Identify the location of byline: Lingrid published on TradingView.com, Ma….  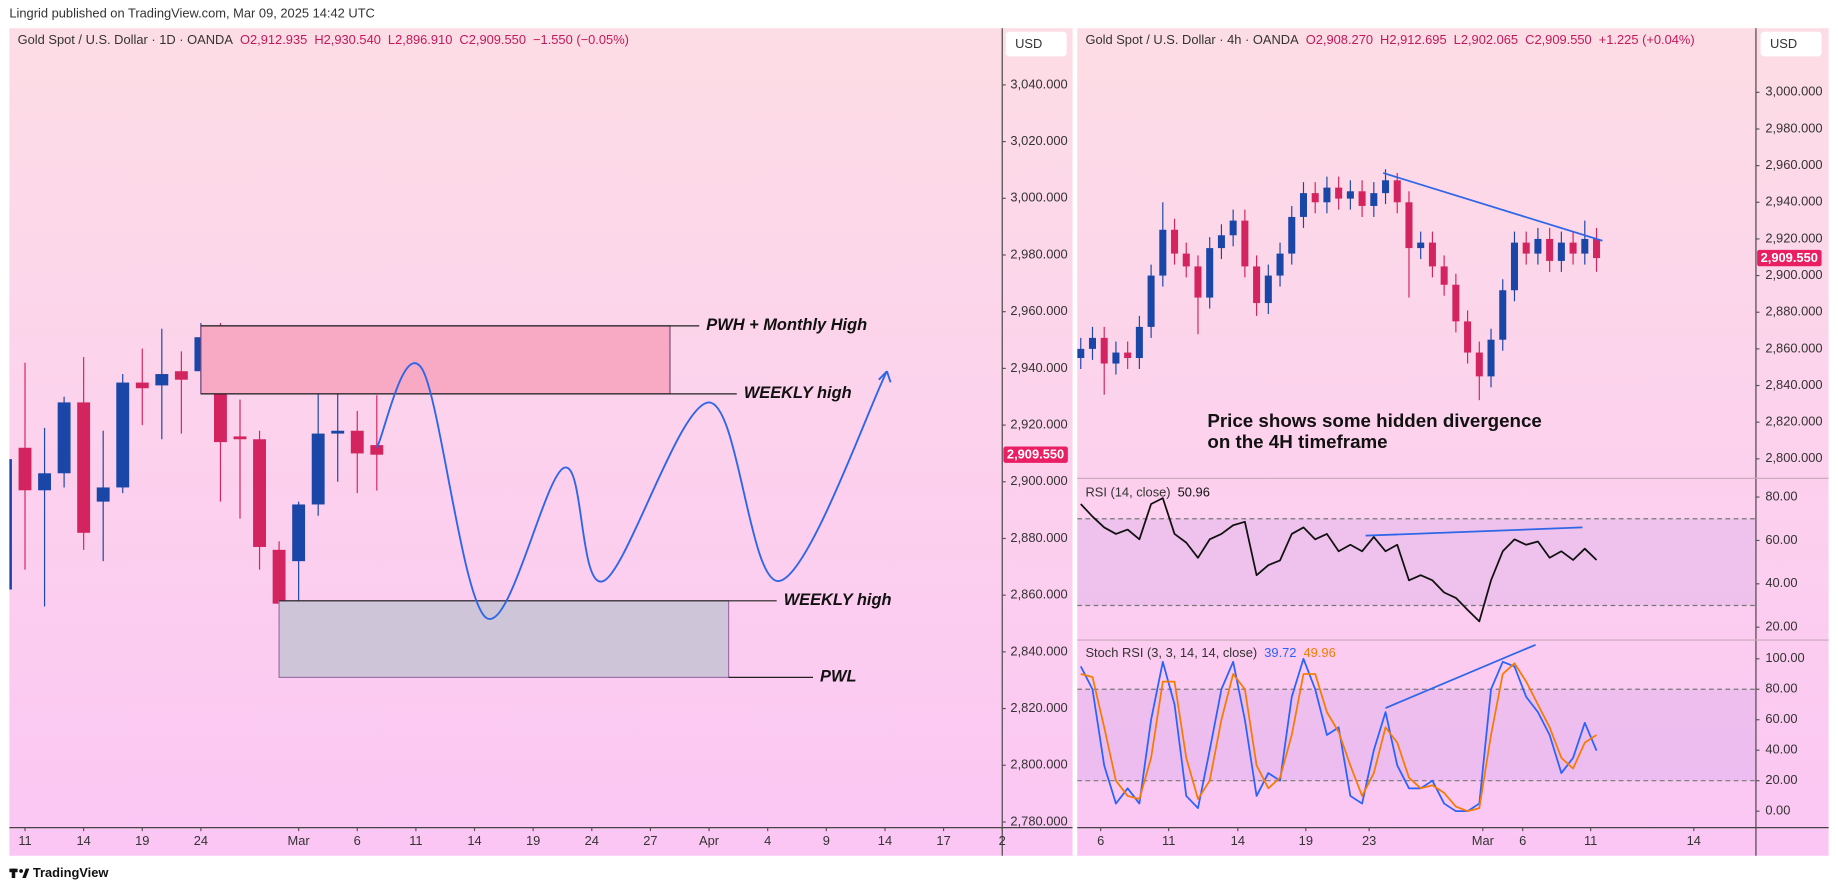
(191, 13).